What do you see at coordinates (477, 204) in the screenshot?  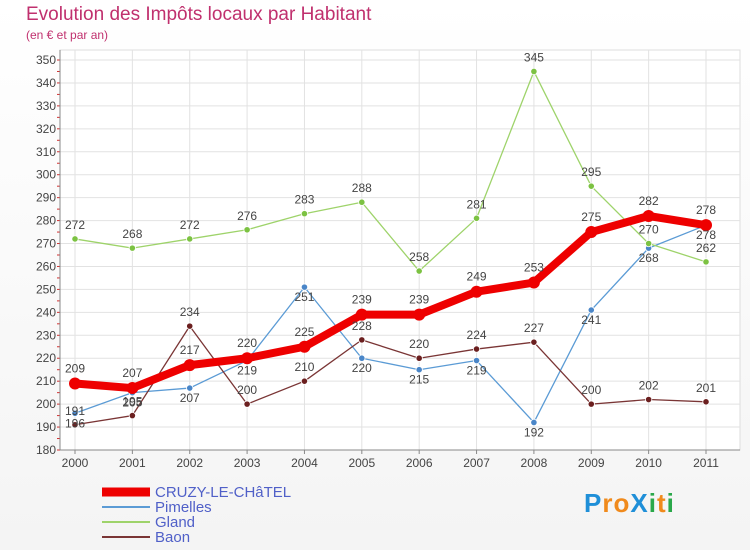 I see `data-label-gland: 281` at bounding box center [477, 204].